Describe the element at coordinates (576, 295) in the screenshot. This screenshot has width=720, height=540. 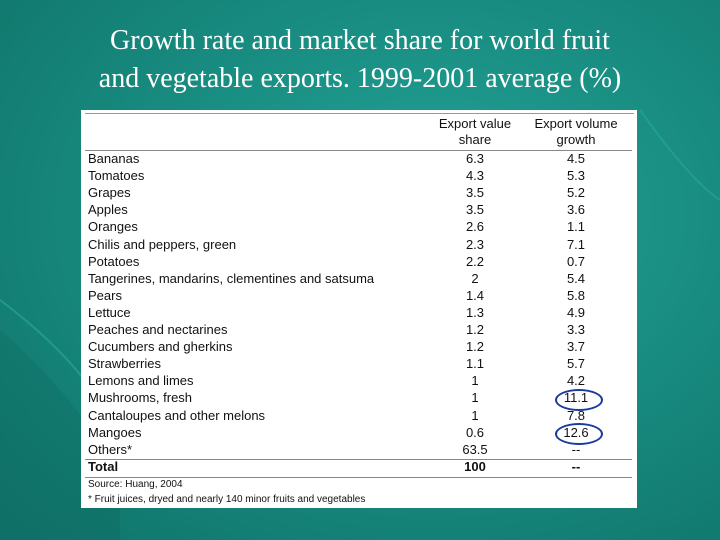
I see `row-growth: 5.8` at that location.